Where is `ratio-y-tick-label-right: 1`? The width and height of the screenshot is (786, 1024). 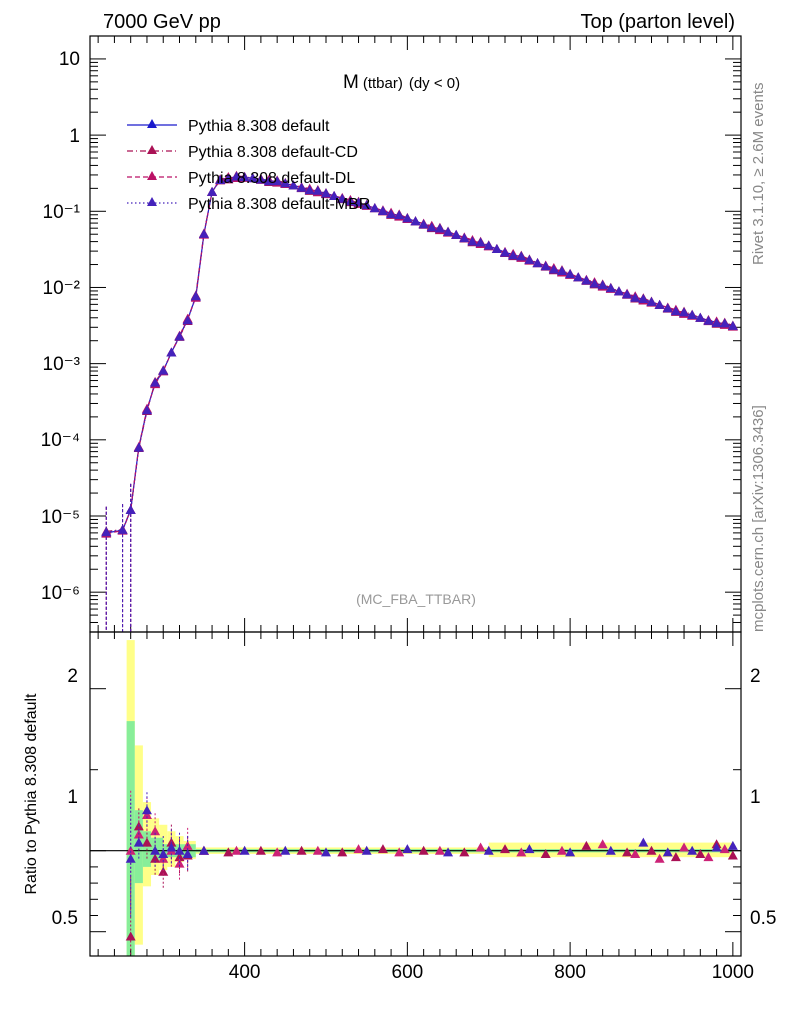 ratio-y-tick-label-right: 1 is located at coordinates (755, 797).